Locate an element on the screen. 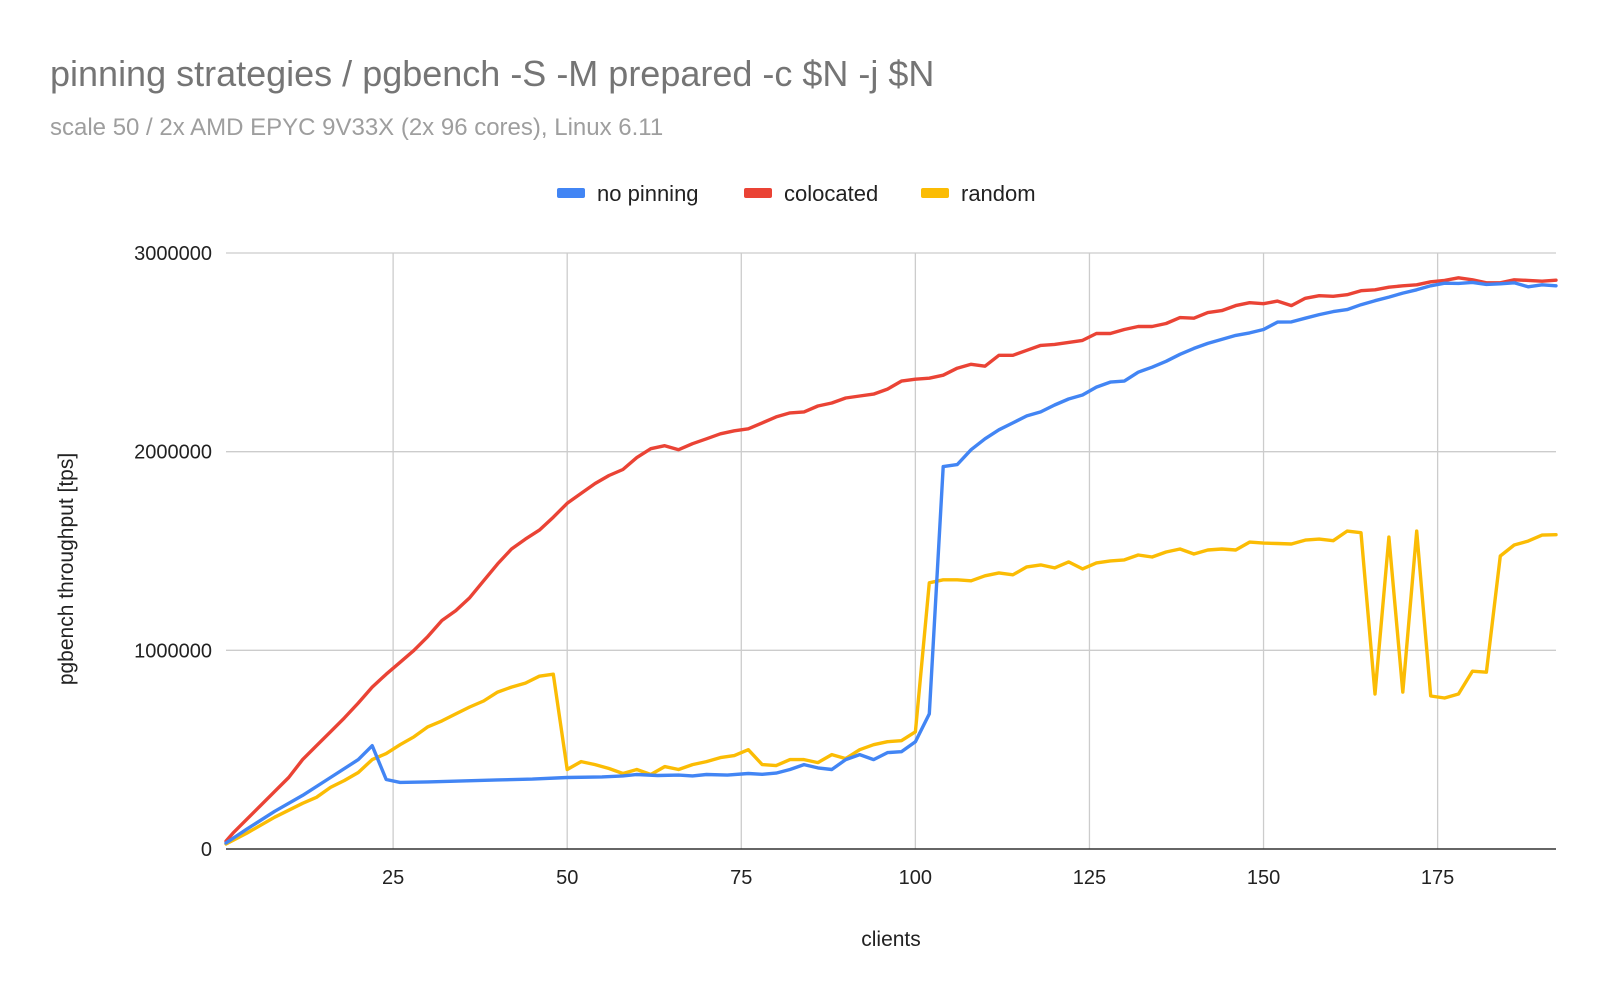  x-tick-label: 25 is located at coordinates (393, 878).